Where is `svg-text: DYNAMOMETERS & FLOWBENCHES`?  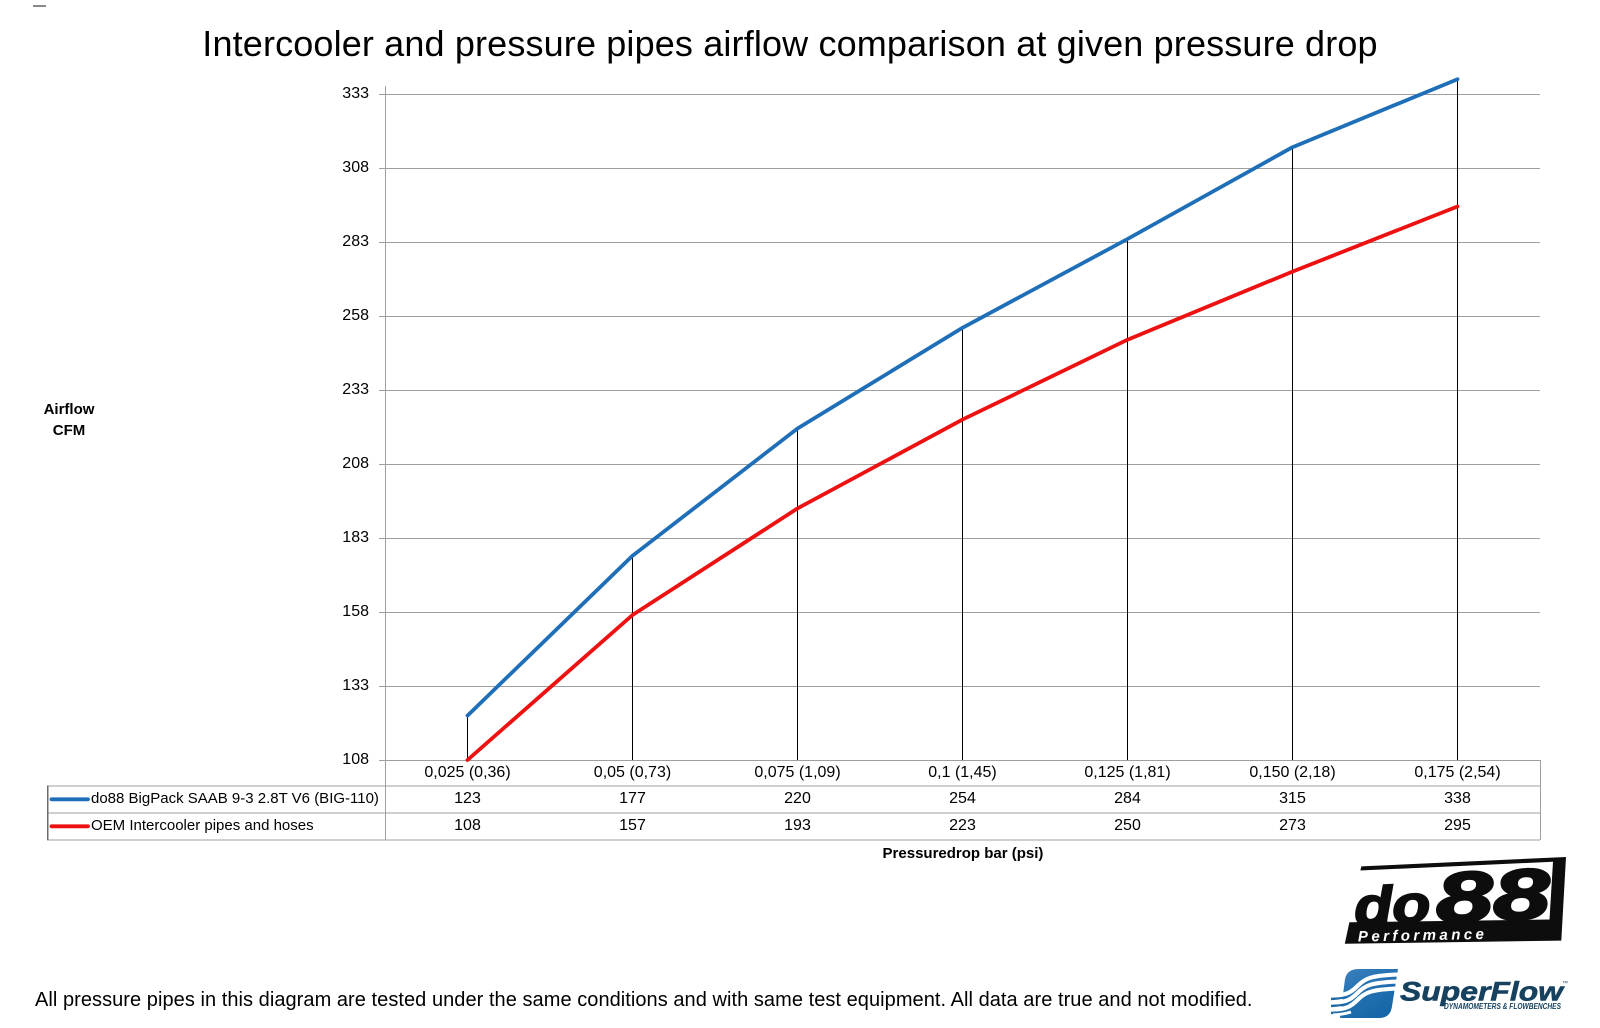
svg-text: DYNAMOMETERS & FLOWBENCHES is located at coordinates (1502, 1006).